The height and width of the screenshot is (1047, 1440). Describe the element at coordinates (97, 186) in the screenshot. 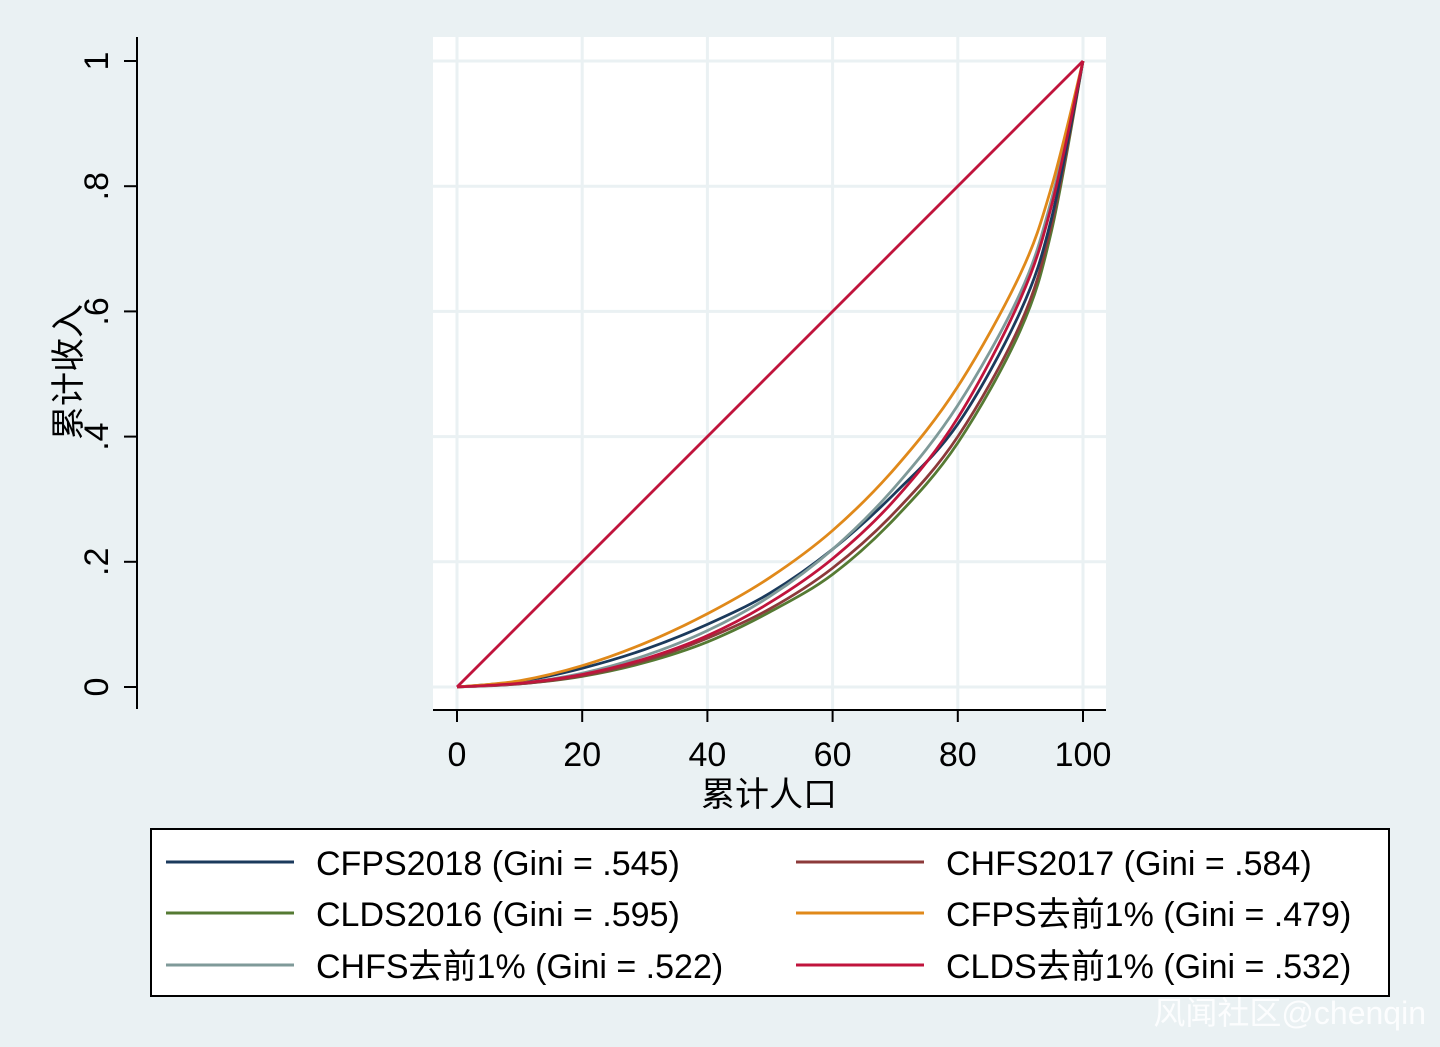

I see `y-tick-label: .8` at that location.